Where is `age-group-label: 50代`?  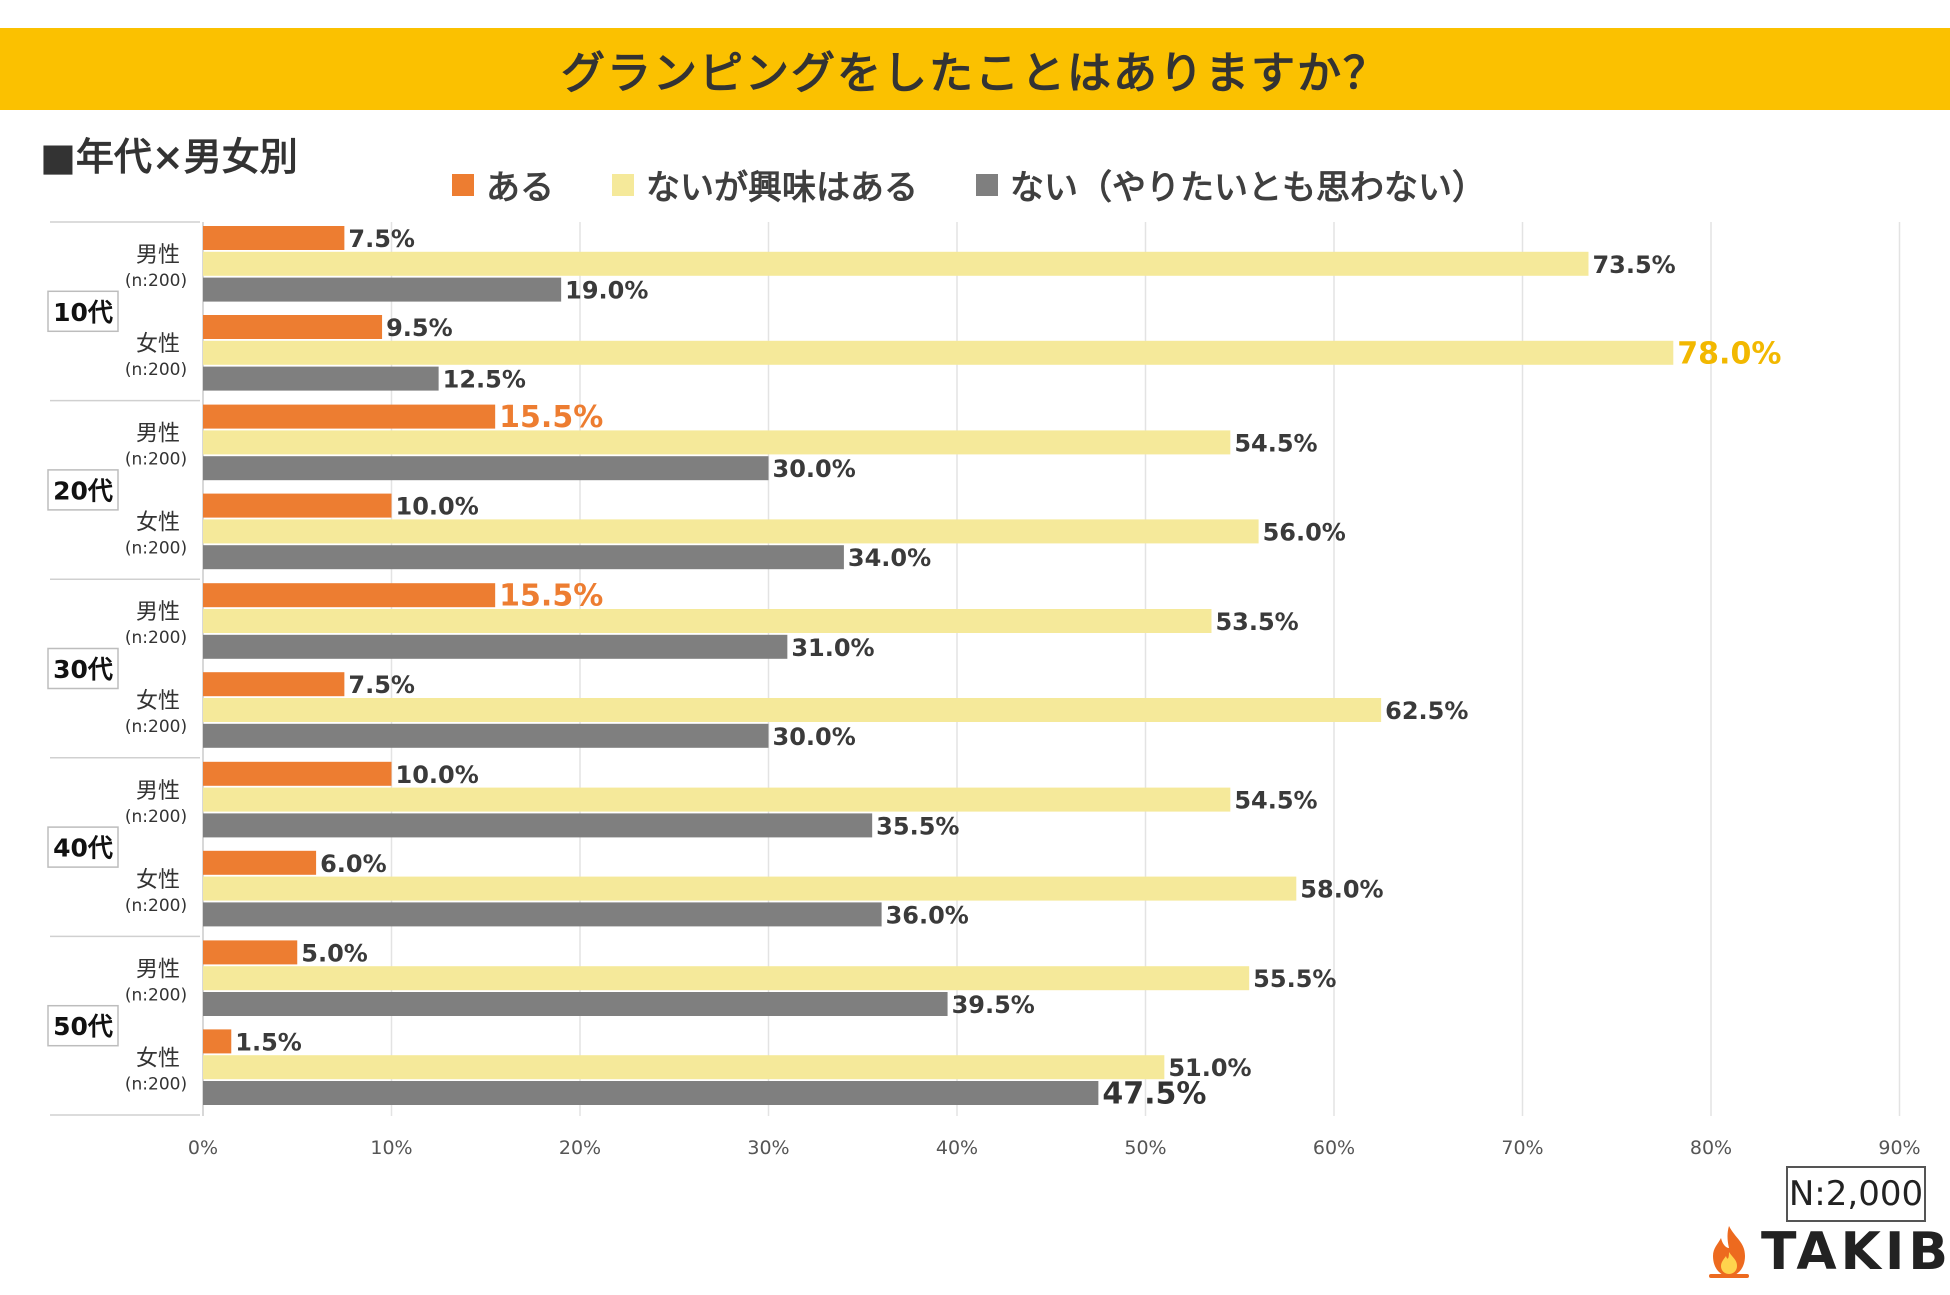 age-group-label: 50代 is located at coordinates (83, 1026).